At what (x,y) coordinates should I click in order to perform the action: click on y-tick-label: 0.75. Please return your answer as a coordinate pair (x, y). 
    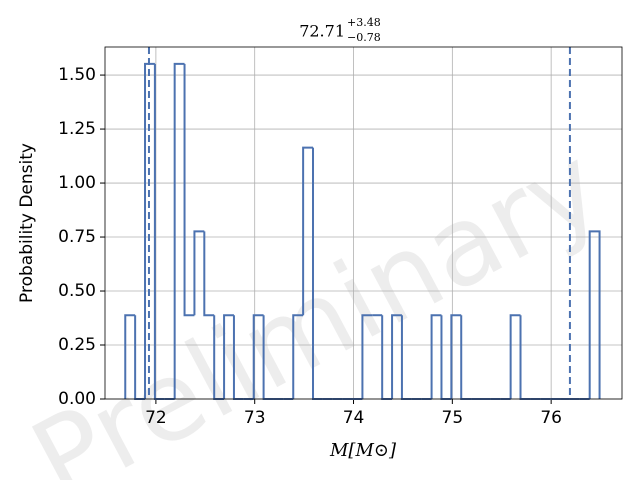
    Looking at the image, I should click on (77, 237).